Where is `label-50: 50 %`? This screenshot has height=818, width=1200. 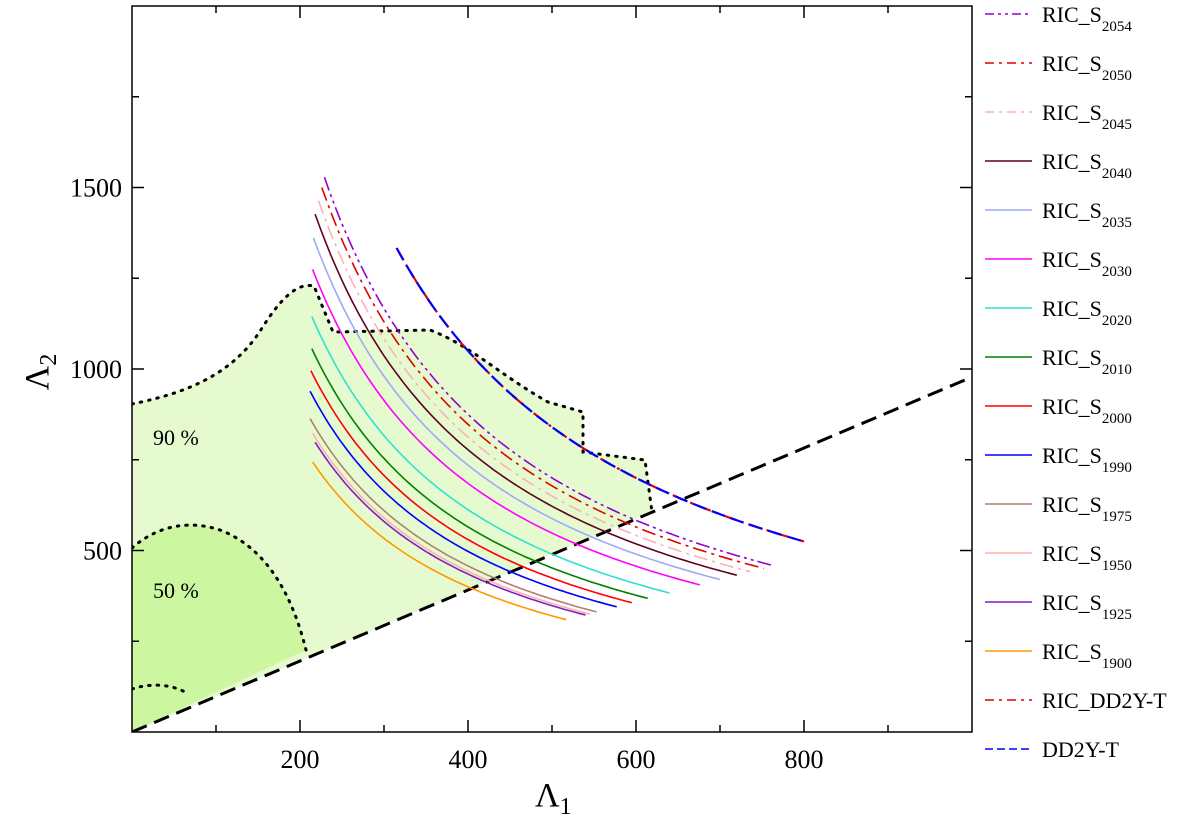
label-50: 50 % is located at coordinates (176, 590).